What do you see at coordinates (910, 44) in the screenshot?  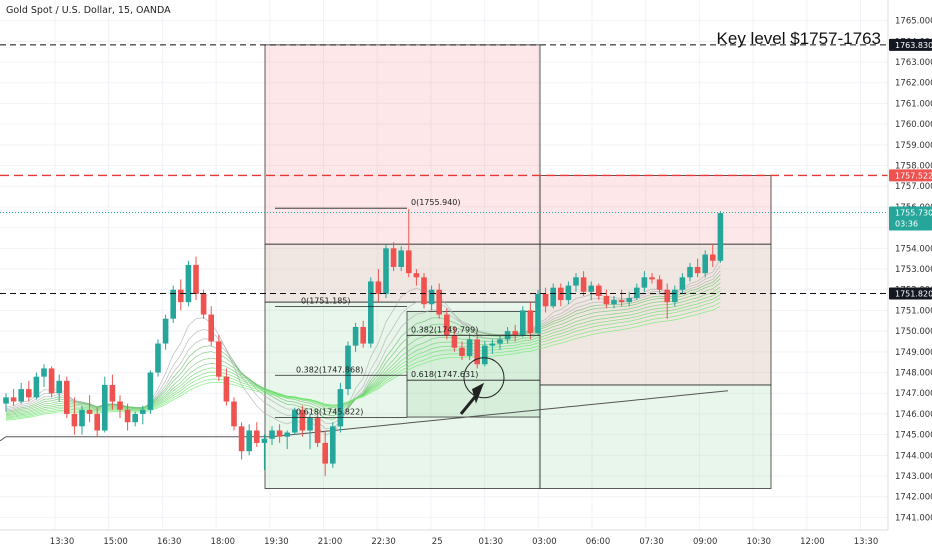 I see `price-badge: 1763.830` at bounding box center [910, 44].